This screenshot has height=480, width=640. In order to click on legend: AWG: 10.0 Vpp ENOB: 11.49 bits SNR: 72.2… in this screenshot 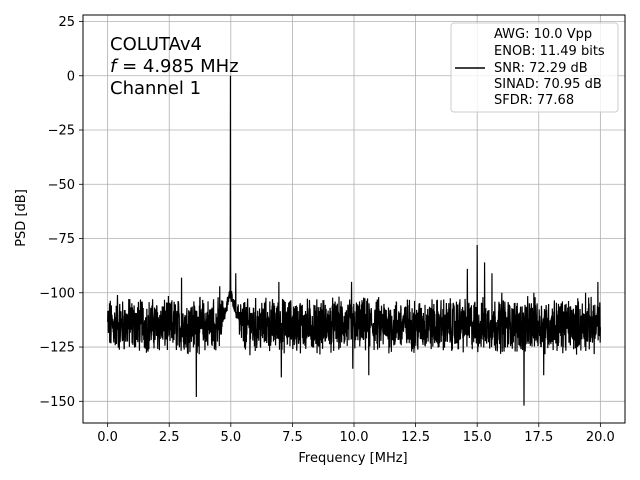, I will do `click(534, 67)`.